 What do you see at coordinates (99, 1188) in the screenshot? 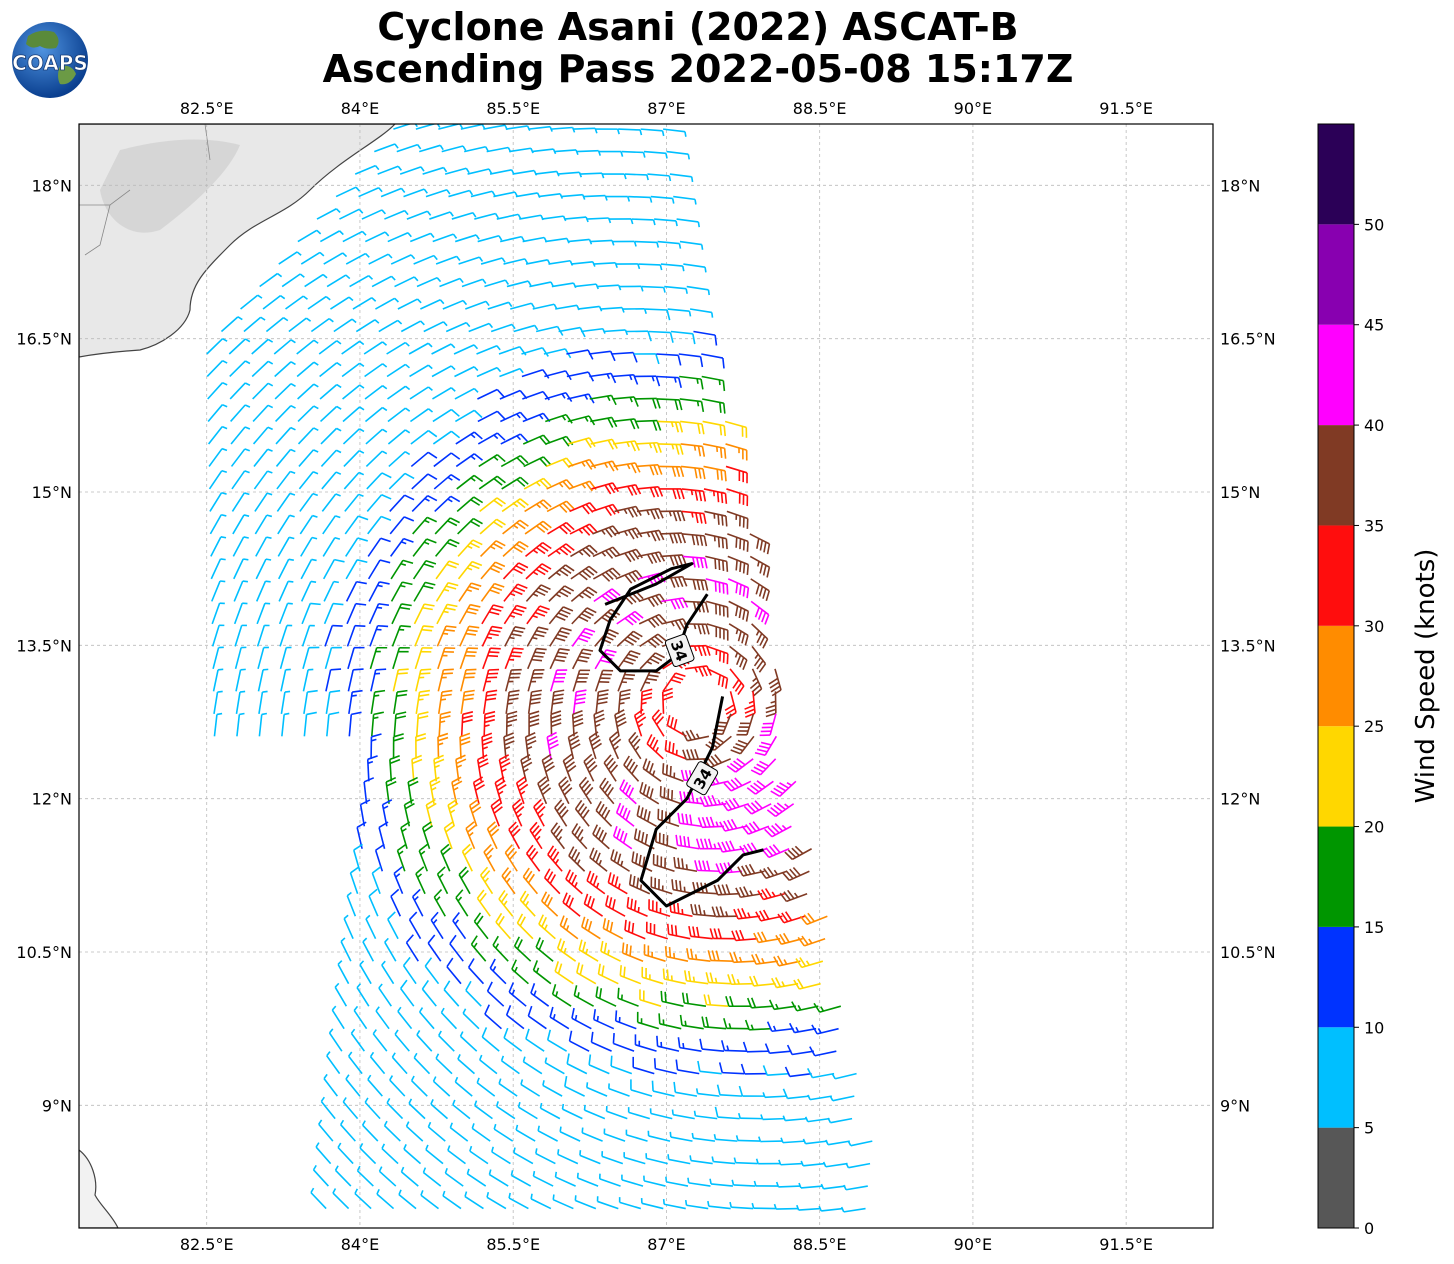
I see `sri-lanka-coastline` at bounding box center [99, 1188].